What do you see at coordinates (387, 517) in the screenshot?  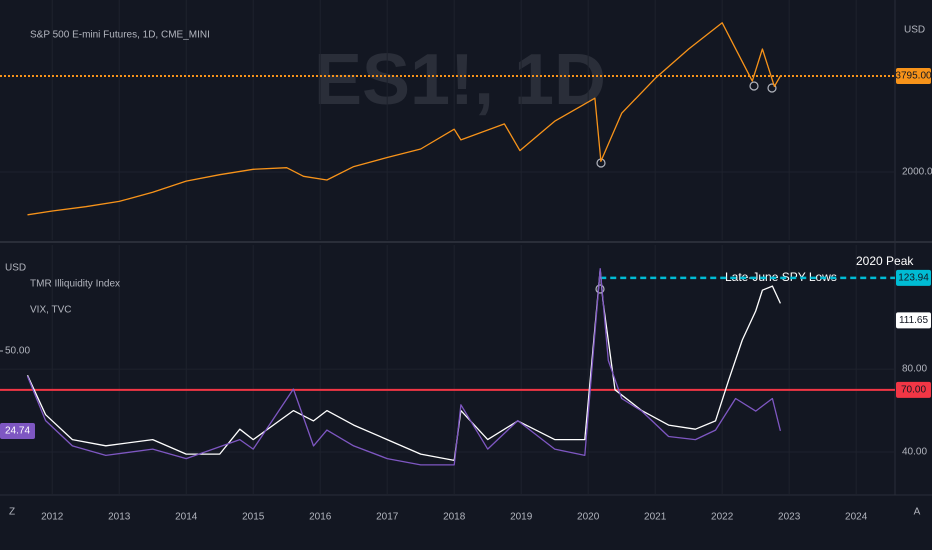 I see `x-tick-label: 2017` at bounding box center [387, 517].